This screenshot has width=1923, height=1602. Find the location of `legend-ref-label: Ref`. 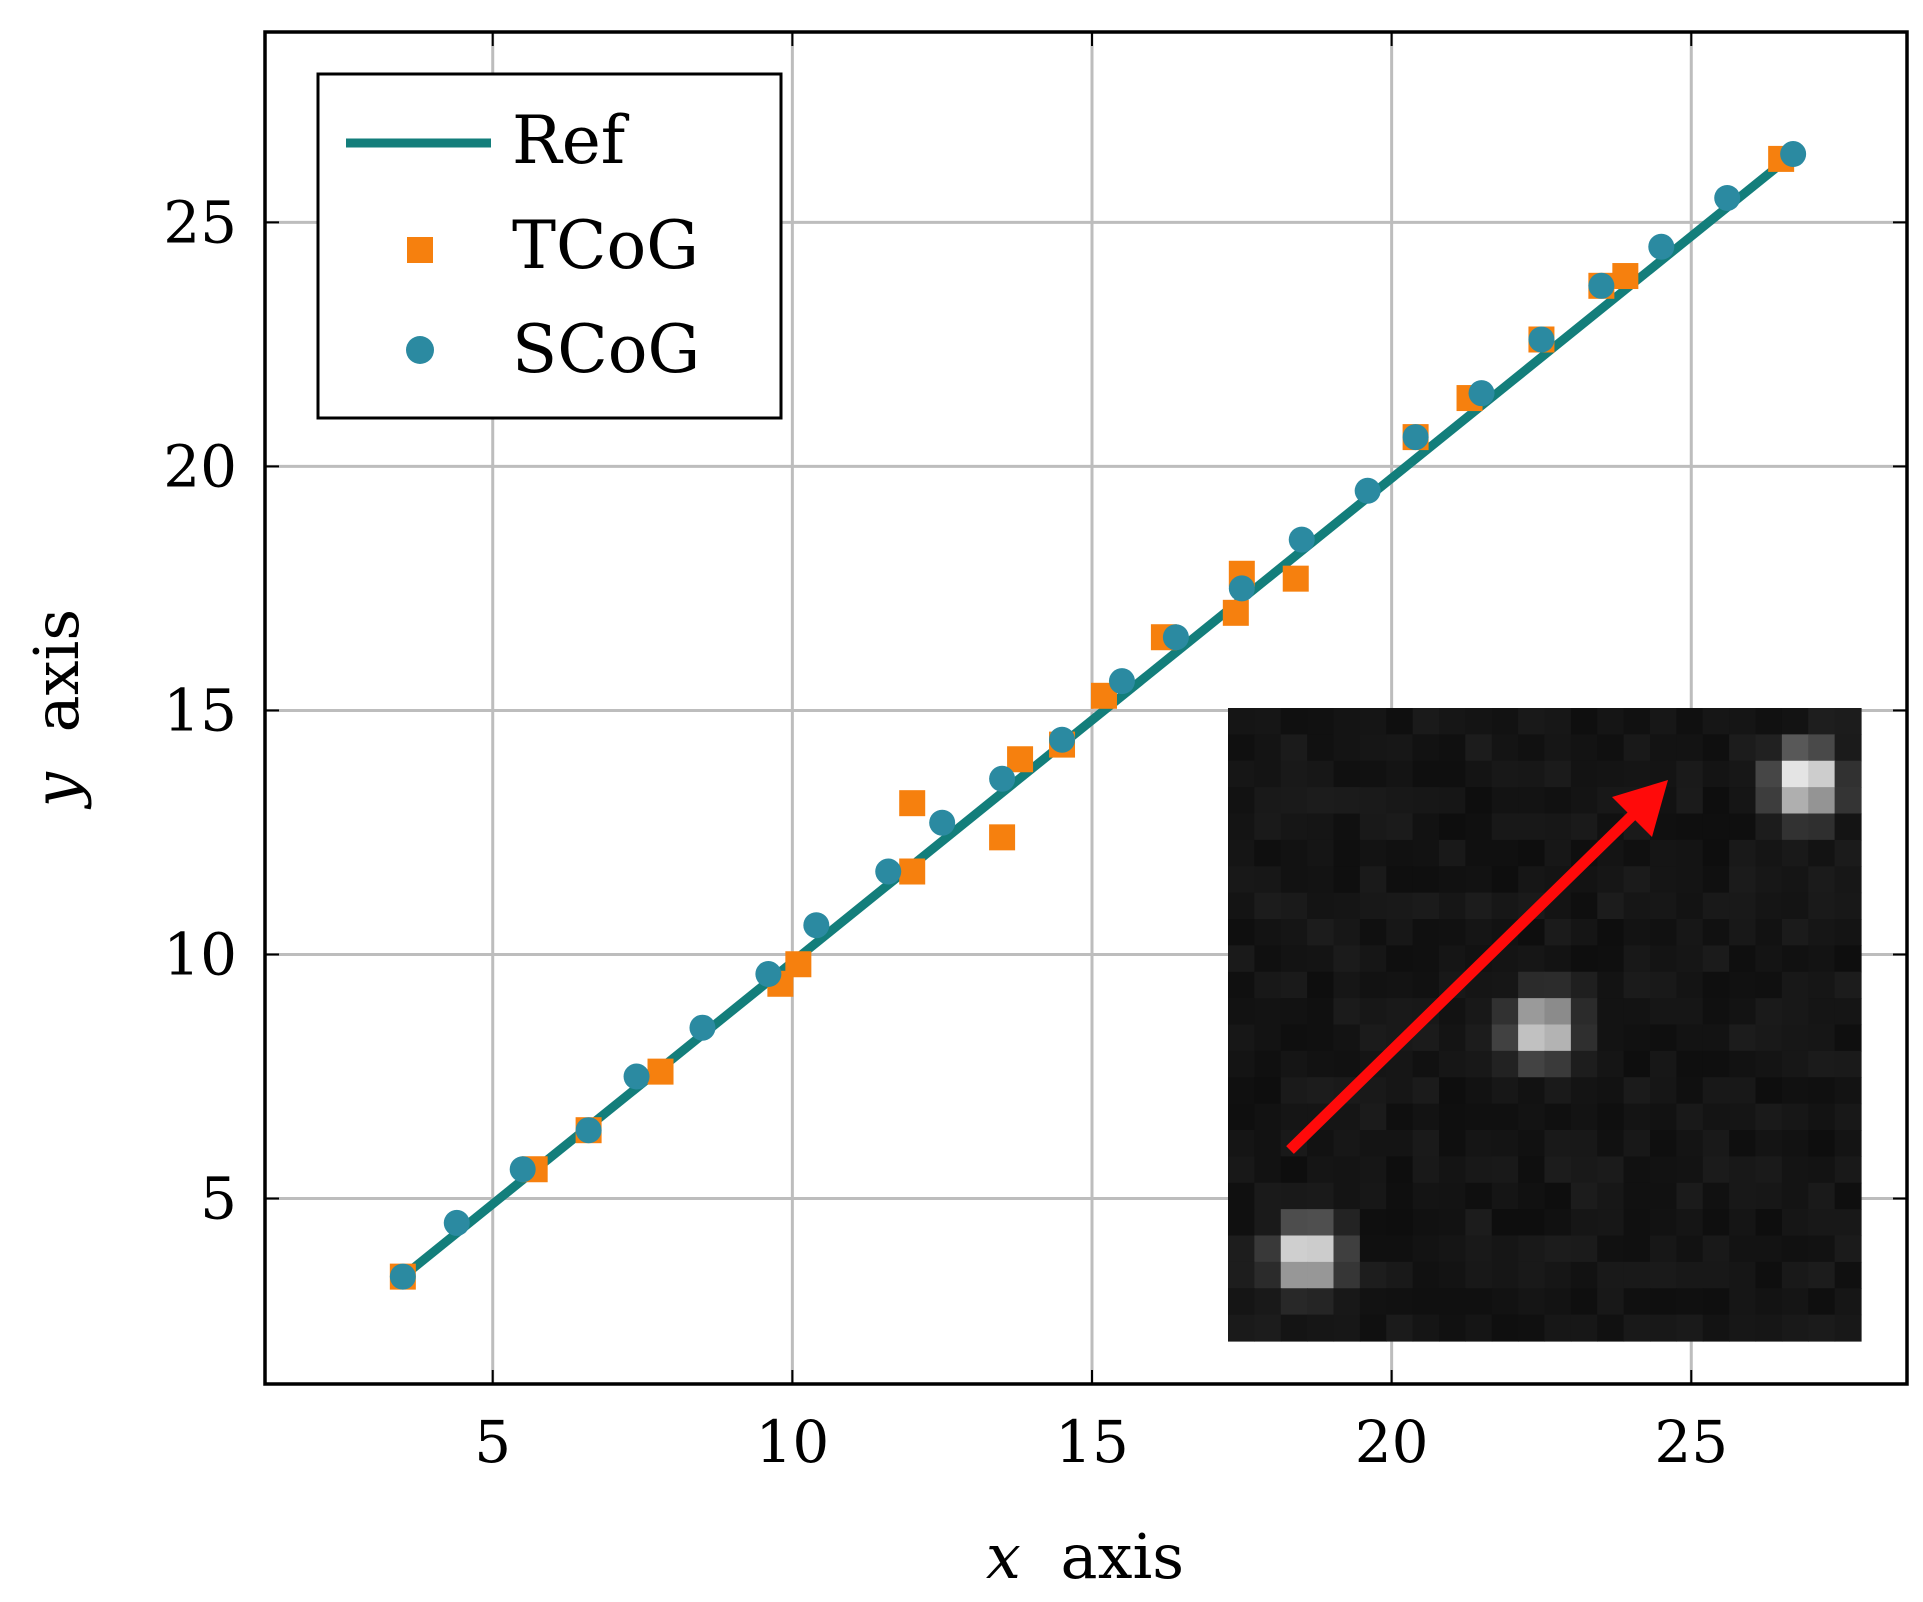

legend-ref-label: Ref is located at coordinates (571, 140).